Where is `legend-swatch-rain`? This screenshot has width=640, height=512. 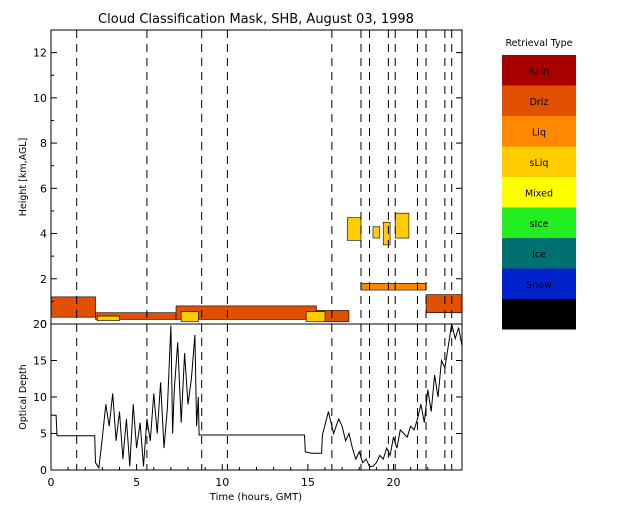
legend-swatch-rain is located at coordinates (539, 70).